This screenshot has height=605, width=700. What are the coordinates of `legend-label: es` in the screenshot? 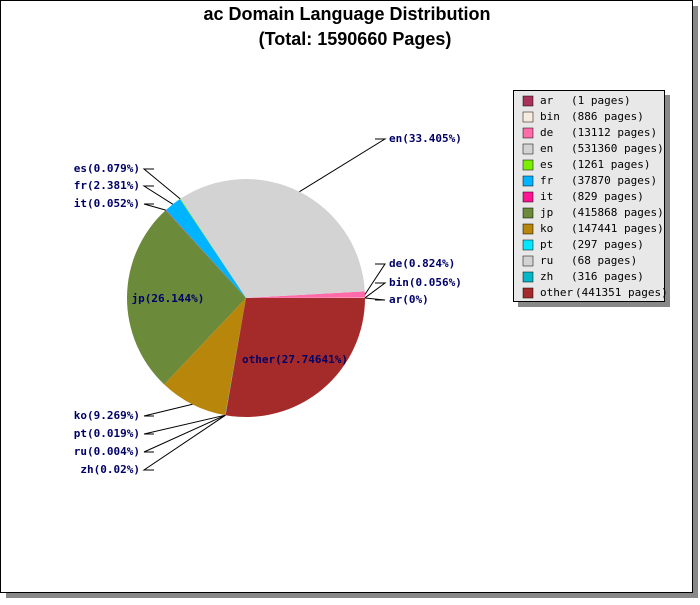 It's located at (546, 164).